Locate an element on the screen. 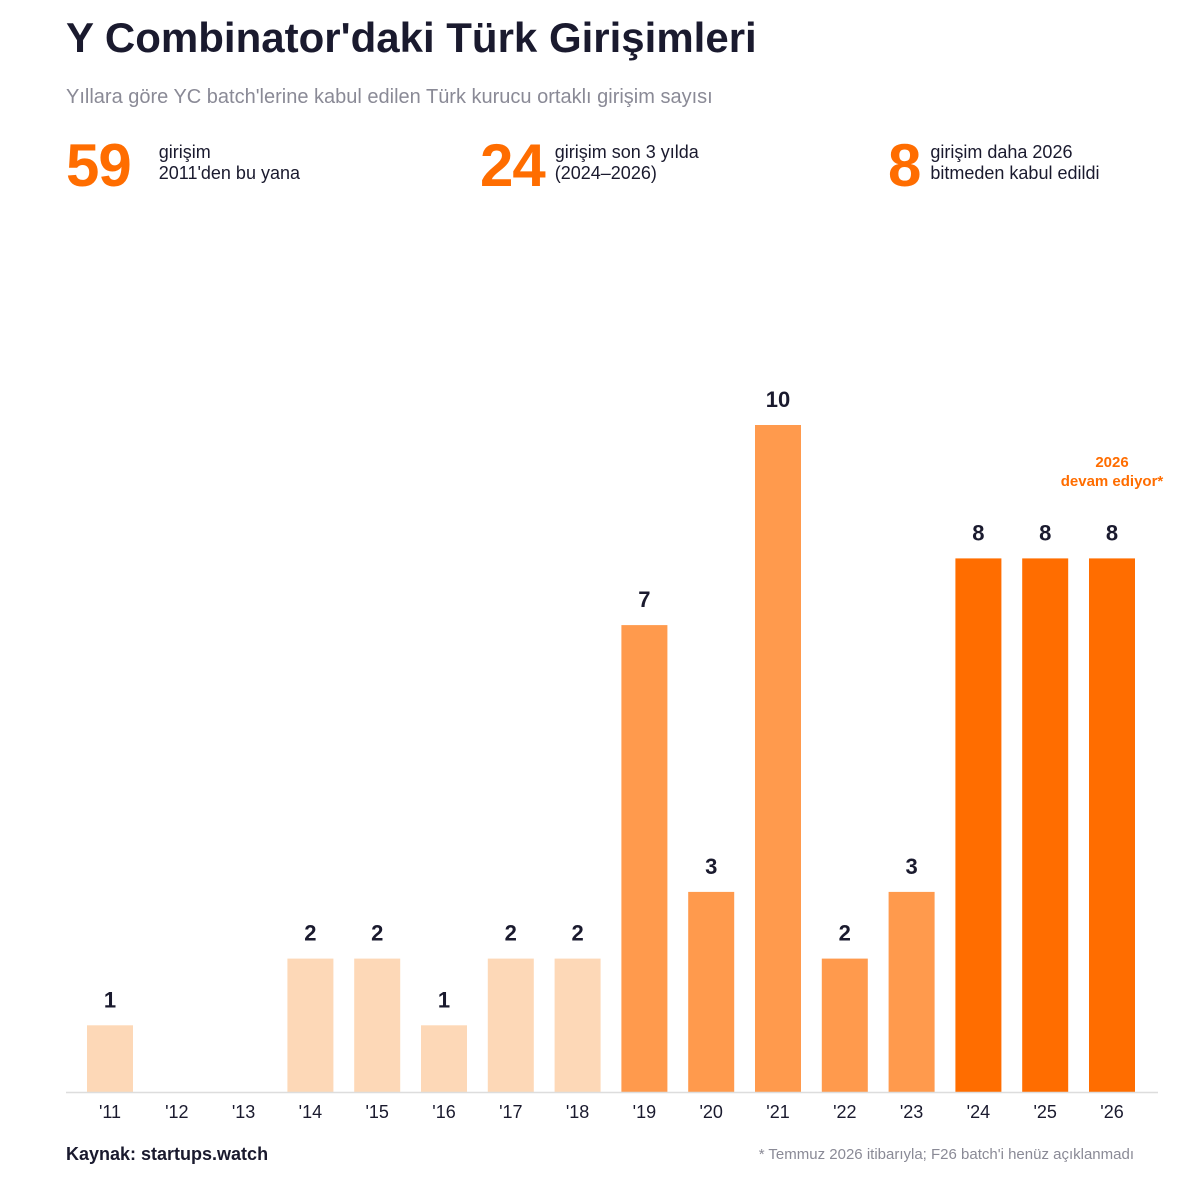 The width and height of the screenshot is (1200, 1200). data-label-23: 3 is located at coordinates (911, 866).